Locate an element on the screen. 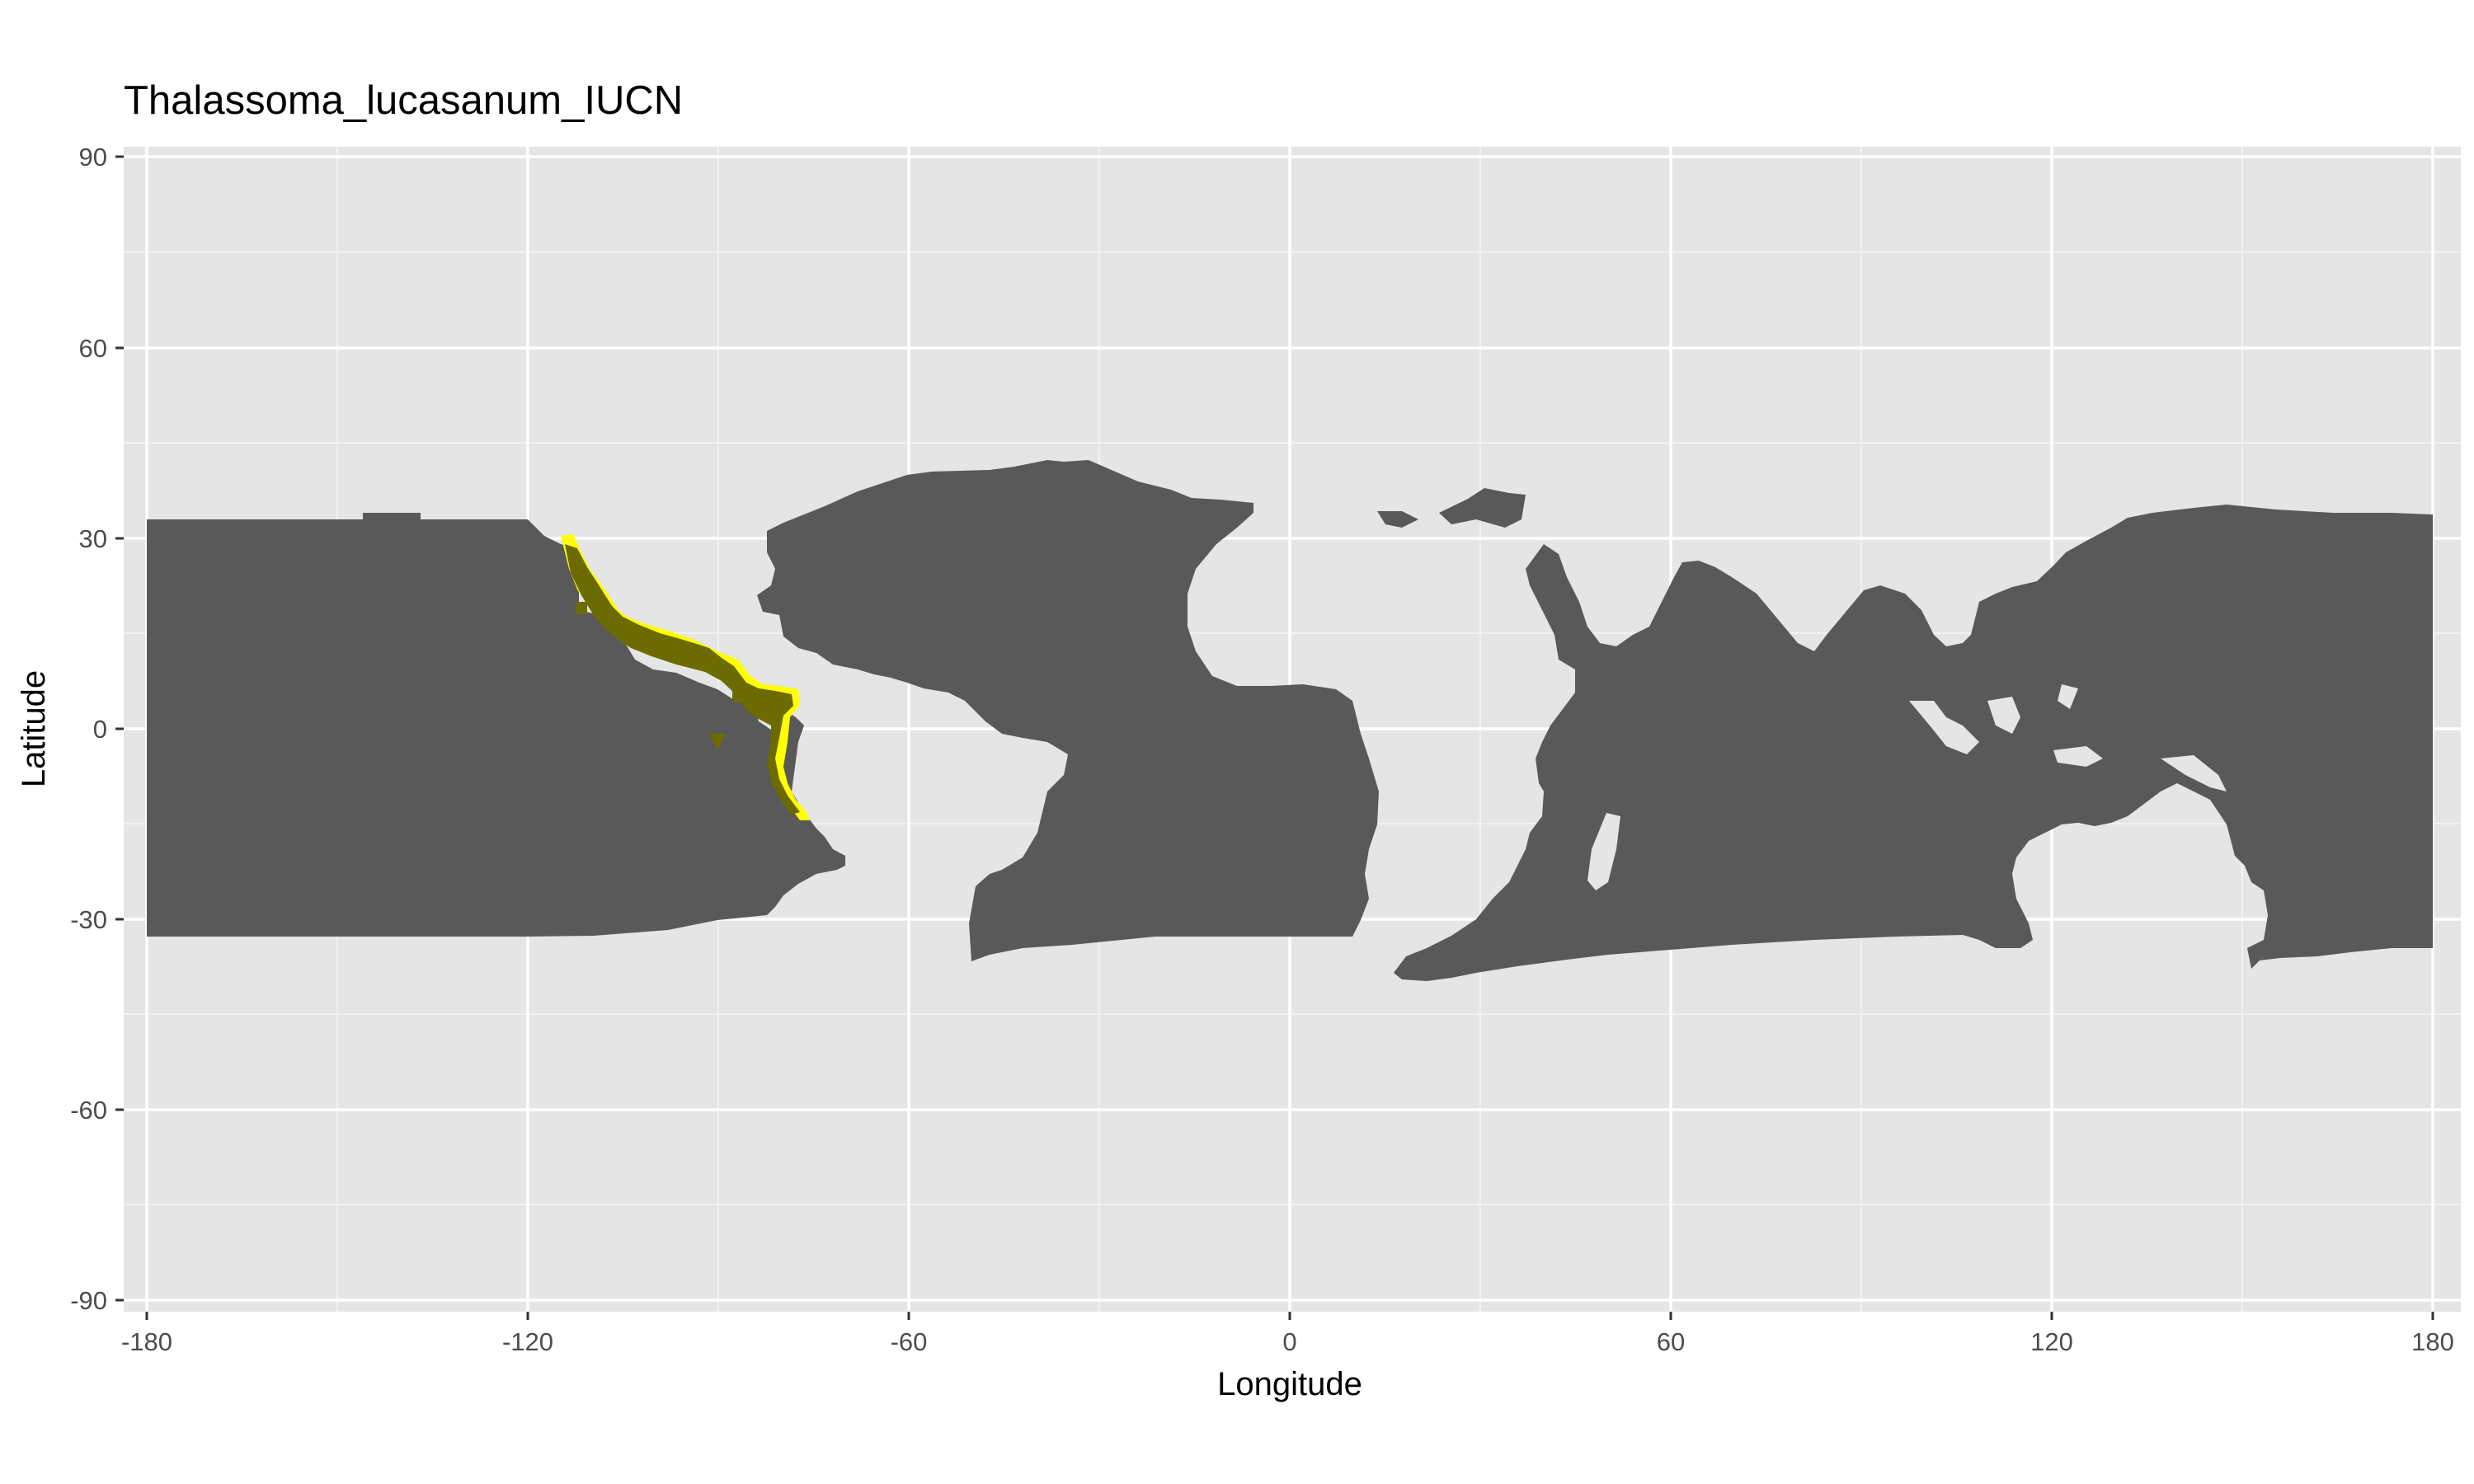 The height and width of the screenshot is (1484, 2474). y-axis-labels: 90 60 30 0 -30 -60 -90 is located at coordinates (88, 729).